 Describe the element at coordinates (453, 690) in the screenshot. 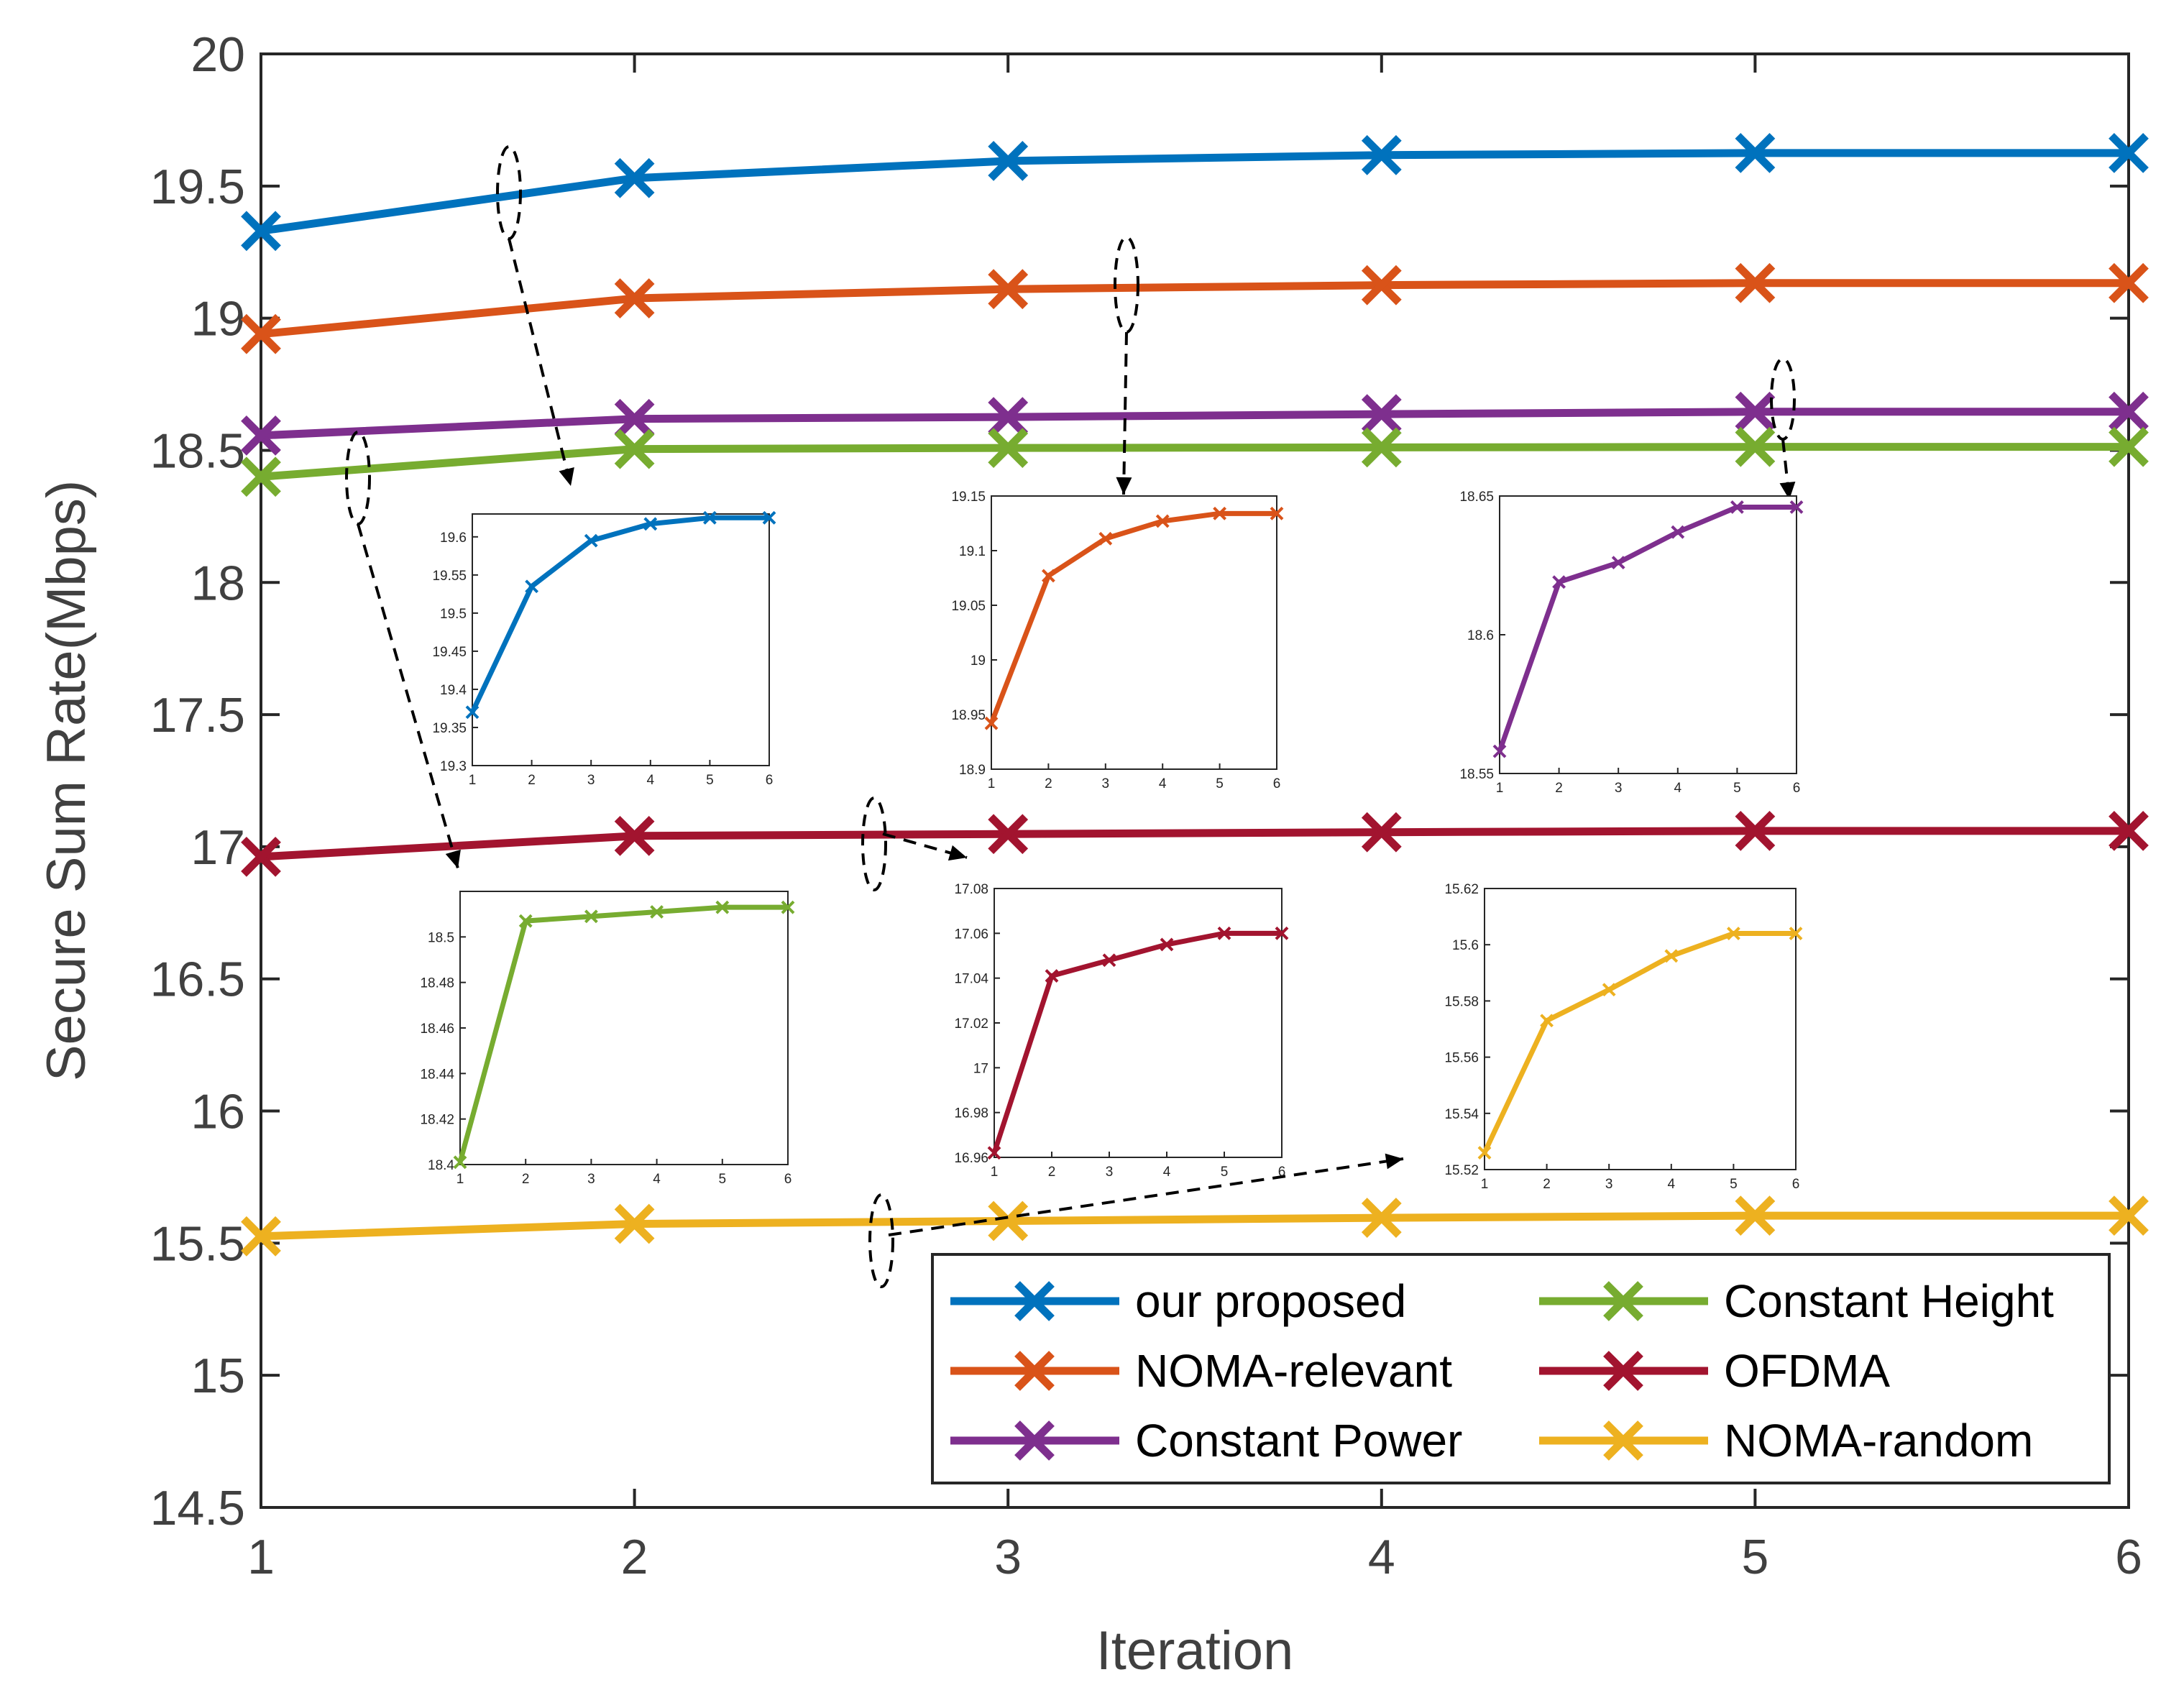

I see `inset-y-tick-label: 19.4` at that location.